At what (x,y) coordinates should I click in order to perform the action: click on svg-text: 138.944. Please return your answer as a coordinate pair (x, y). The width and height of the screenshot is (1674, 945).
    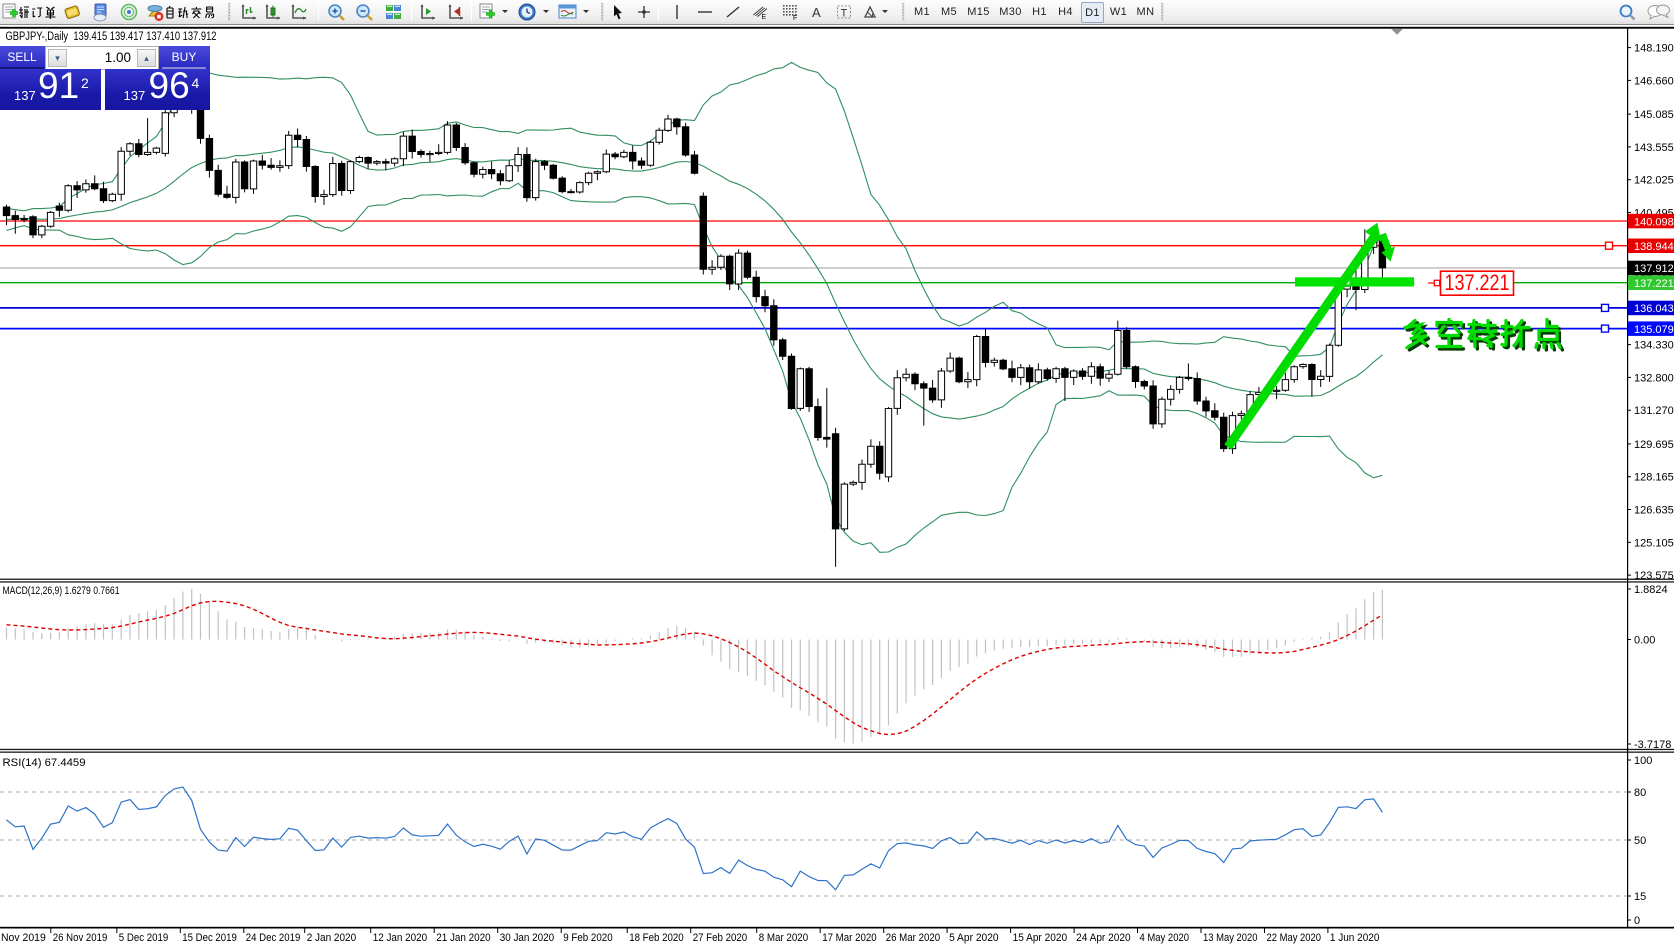
    Looking at the image, I should click on (1654, 247).